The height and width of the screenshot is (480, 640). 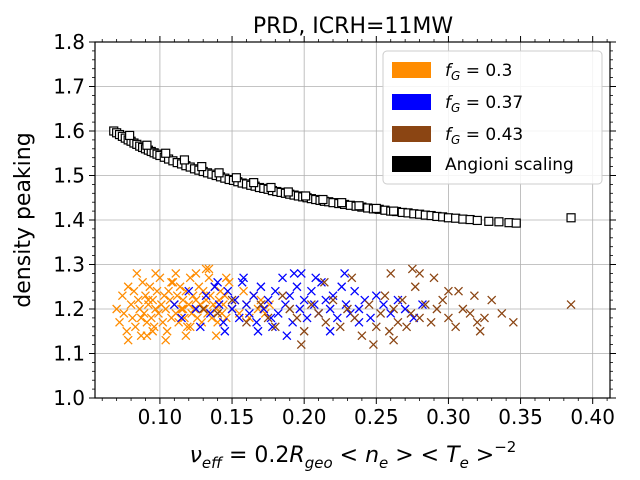 What do you see at coordinates (69, 309) in the screenshot?
I see `y-tick-label: 1.2` at bounding box center [69, 309].